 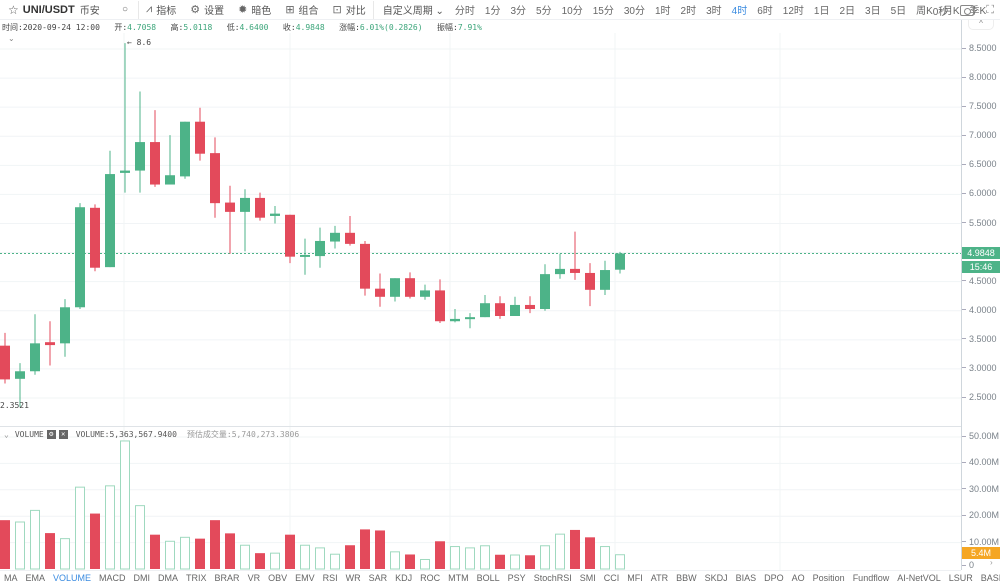 What do you see at coordinates (635, 578) in the screenshot?
I see `indicator-tab: MFI` at bounding box center [635, 578].